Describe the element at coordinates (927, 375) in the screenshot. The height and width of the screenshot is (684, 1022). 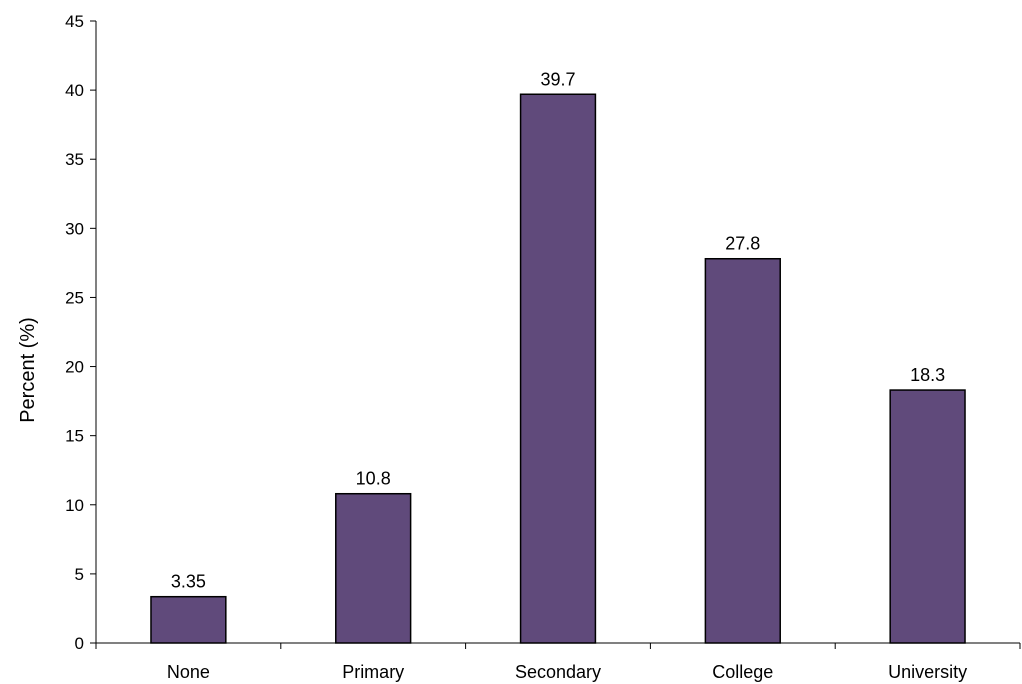
I see `data-label: 18.3` at that location.